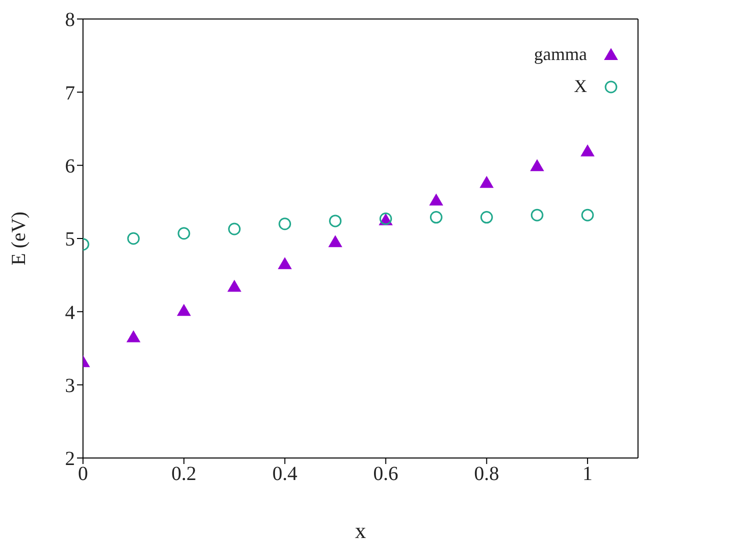  What do you see at coordinates (580, 86) in the screenshot?
I see `legend-label: X` at bounding box center [580, 86].